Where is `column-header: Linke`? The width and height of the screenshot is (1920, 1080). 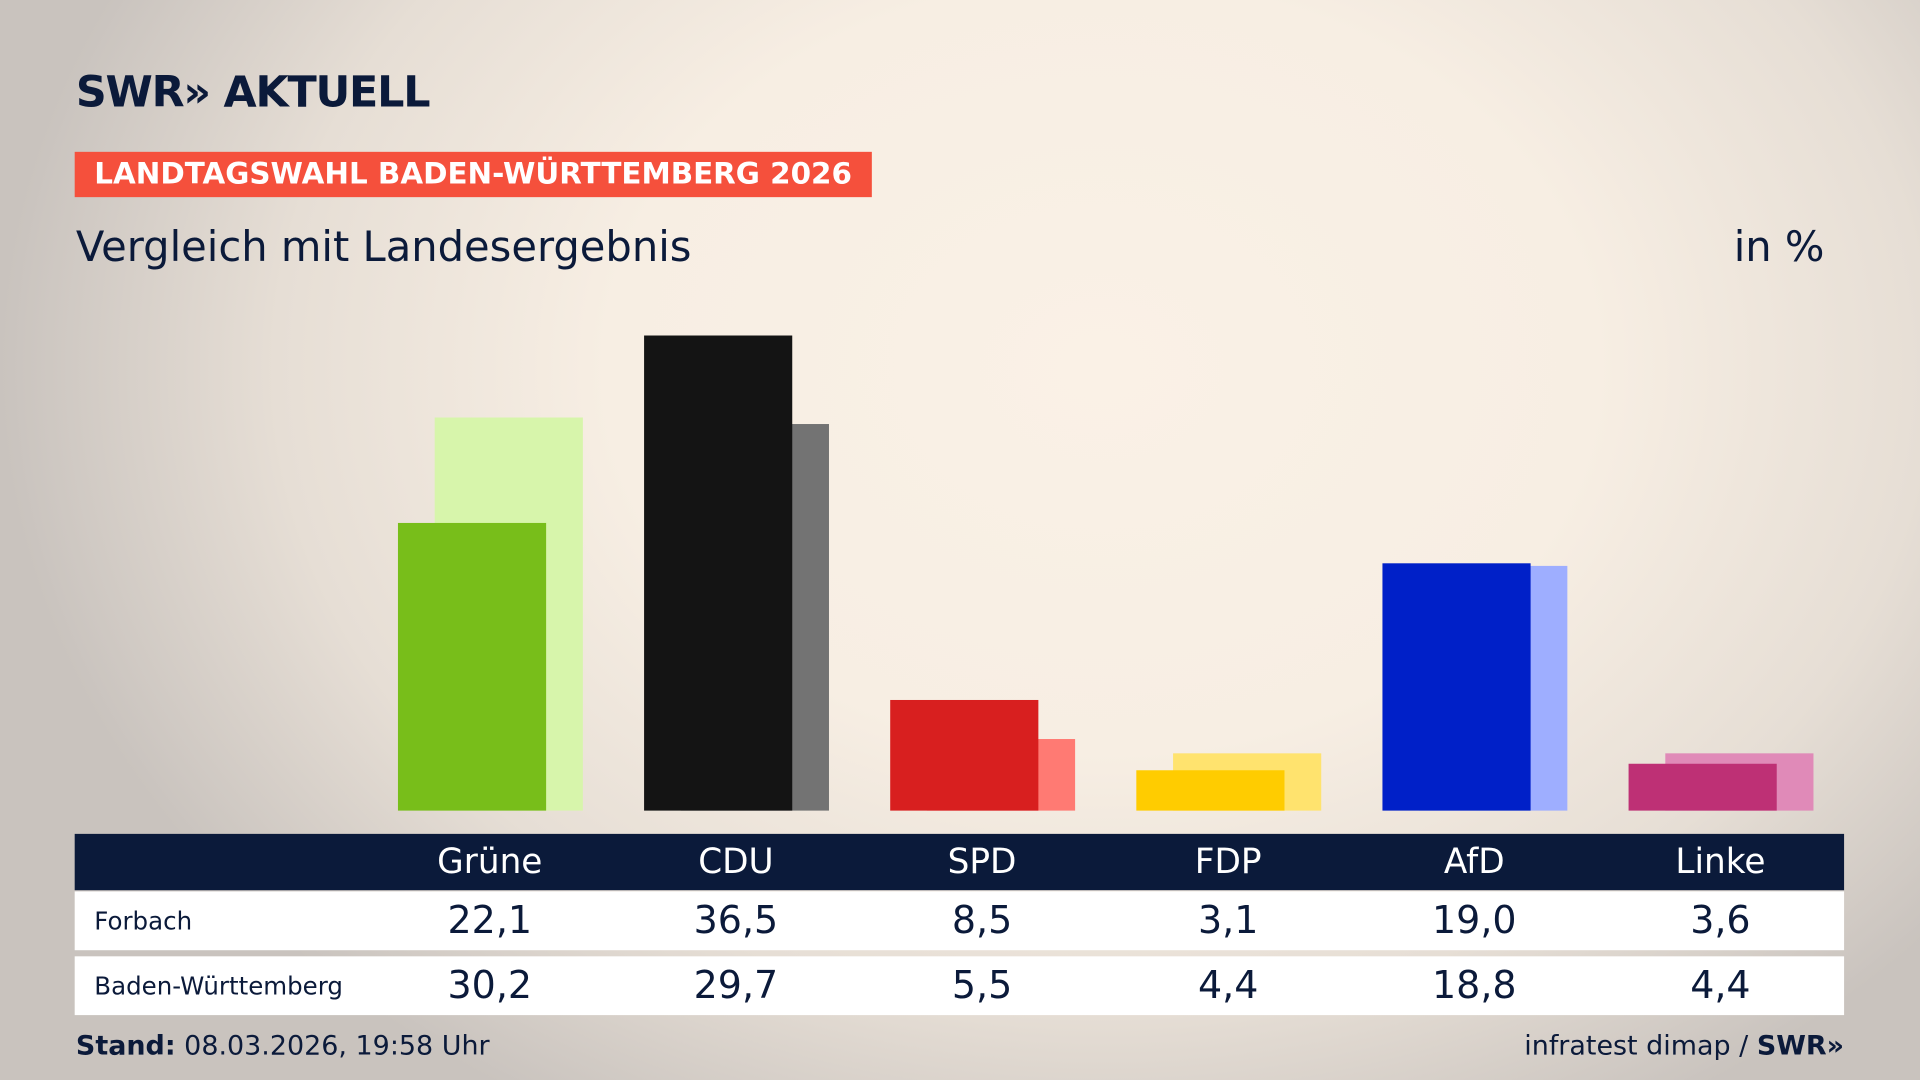 column-header: Linke is located at coordinates (1720, 861).